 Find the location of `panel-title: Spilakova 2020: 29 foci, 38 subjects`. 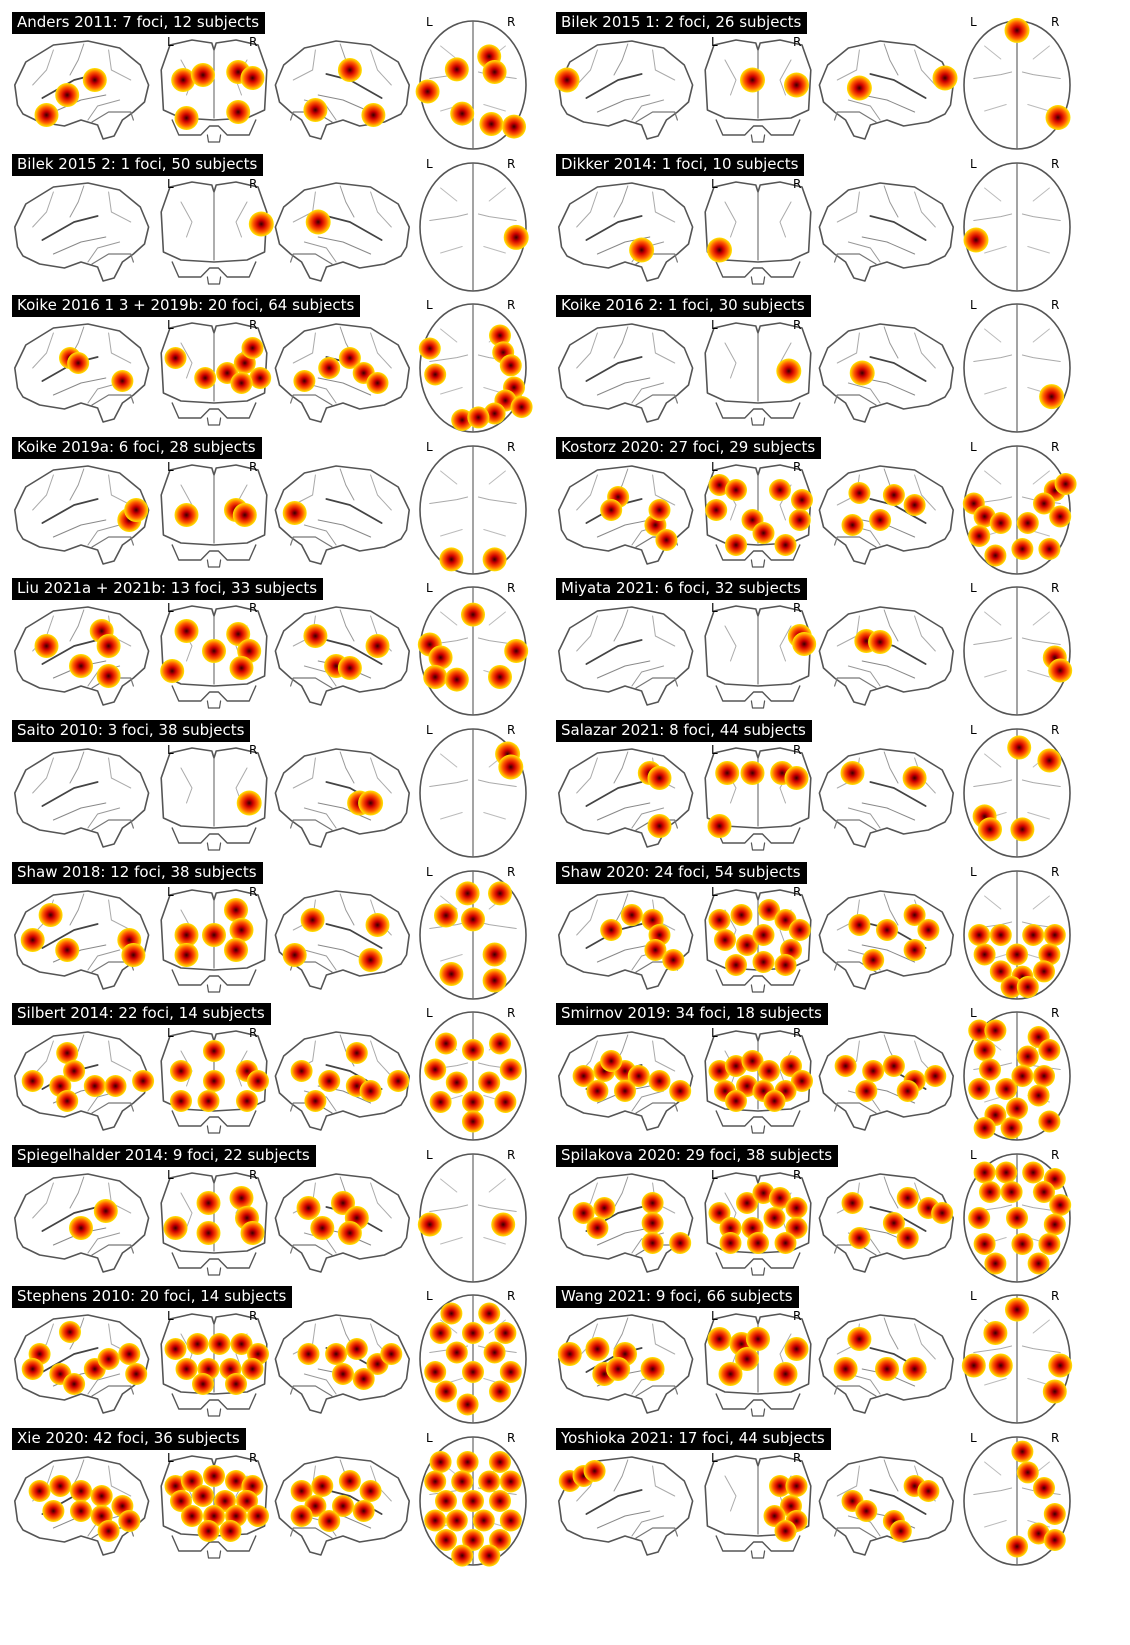

panel-title: Spilakova 2020: 29 foci, 38 subjects is located at coordinates (697, 1155).